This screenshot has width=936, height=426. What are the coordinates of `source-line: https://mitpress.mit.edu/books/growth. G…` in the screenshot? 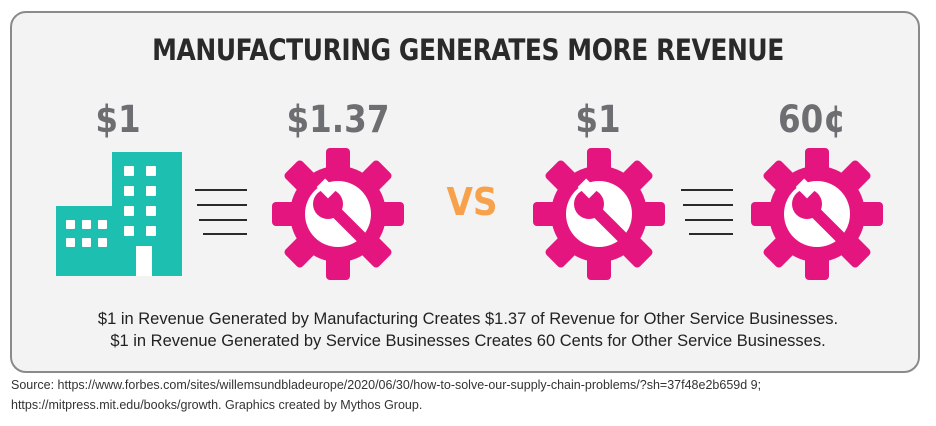 It's located at (217, 405).